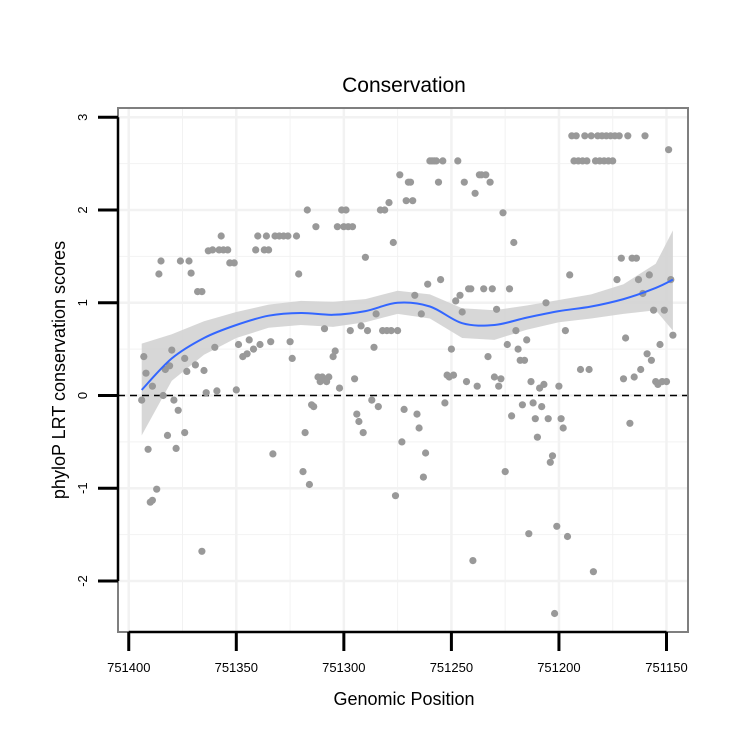 The height and width of the screenshot is (750, 750). What do you see at coordinates (343, 667) in the screenshot?
I see `x-tick-label: 751300` at bounding box center [343, 667].